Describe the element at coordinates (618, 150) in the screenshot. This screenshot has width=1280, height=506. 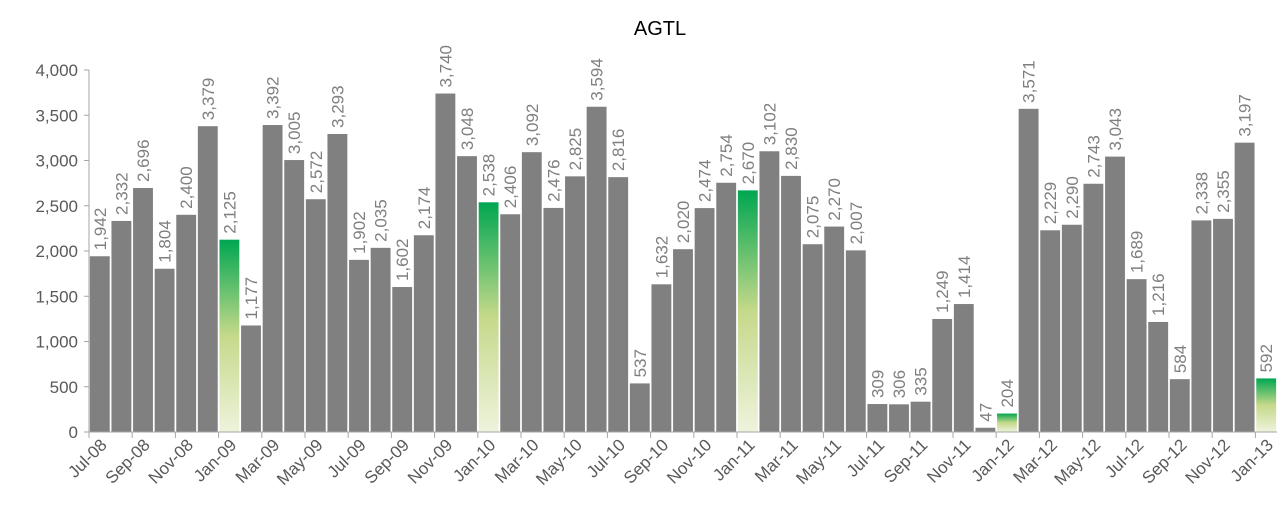
I see `data-label: 2,816` at that location.